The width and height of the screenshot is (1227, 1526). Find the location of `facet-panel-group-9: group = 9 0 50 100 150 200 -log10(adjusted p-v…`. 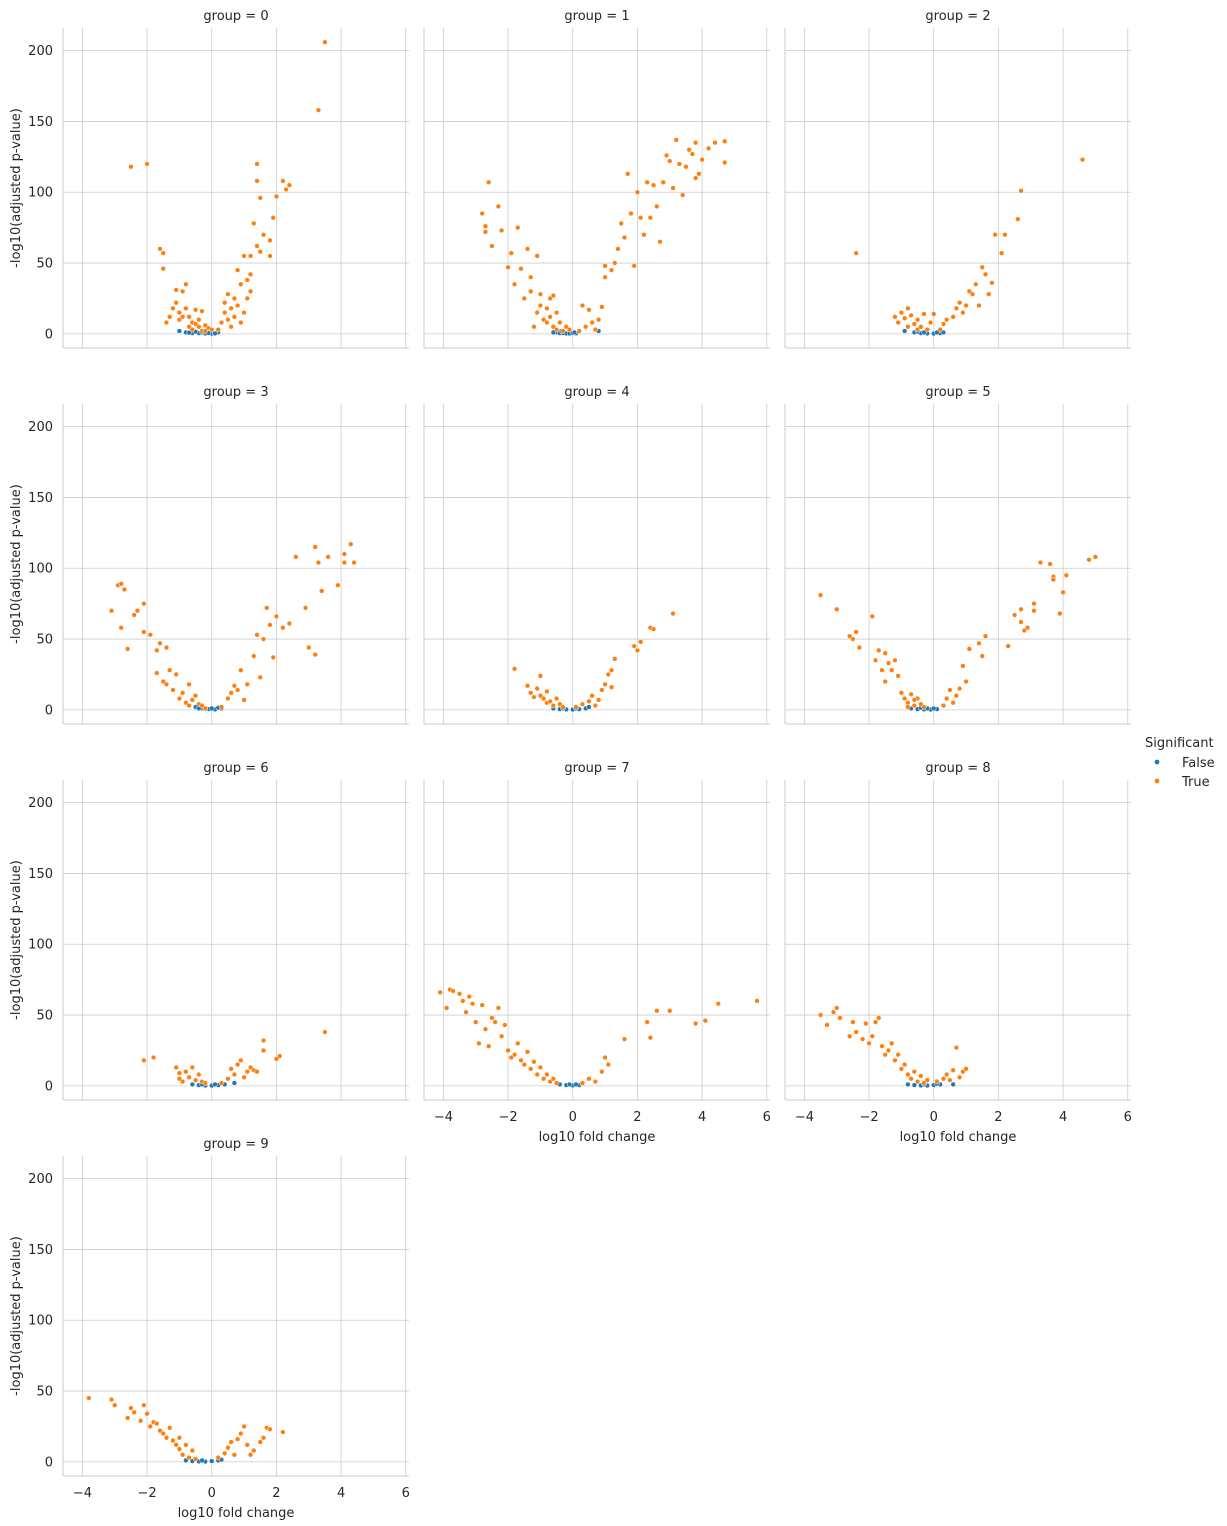

facet-panel-group-9: group = 9 0 50 100 150 200 -log10(adjusted p-v… is located at coordinates (209, 1329).